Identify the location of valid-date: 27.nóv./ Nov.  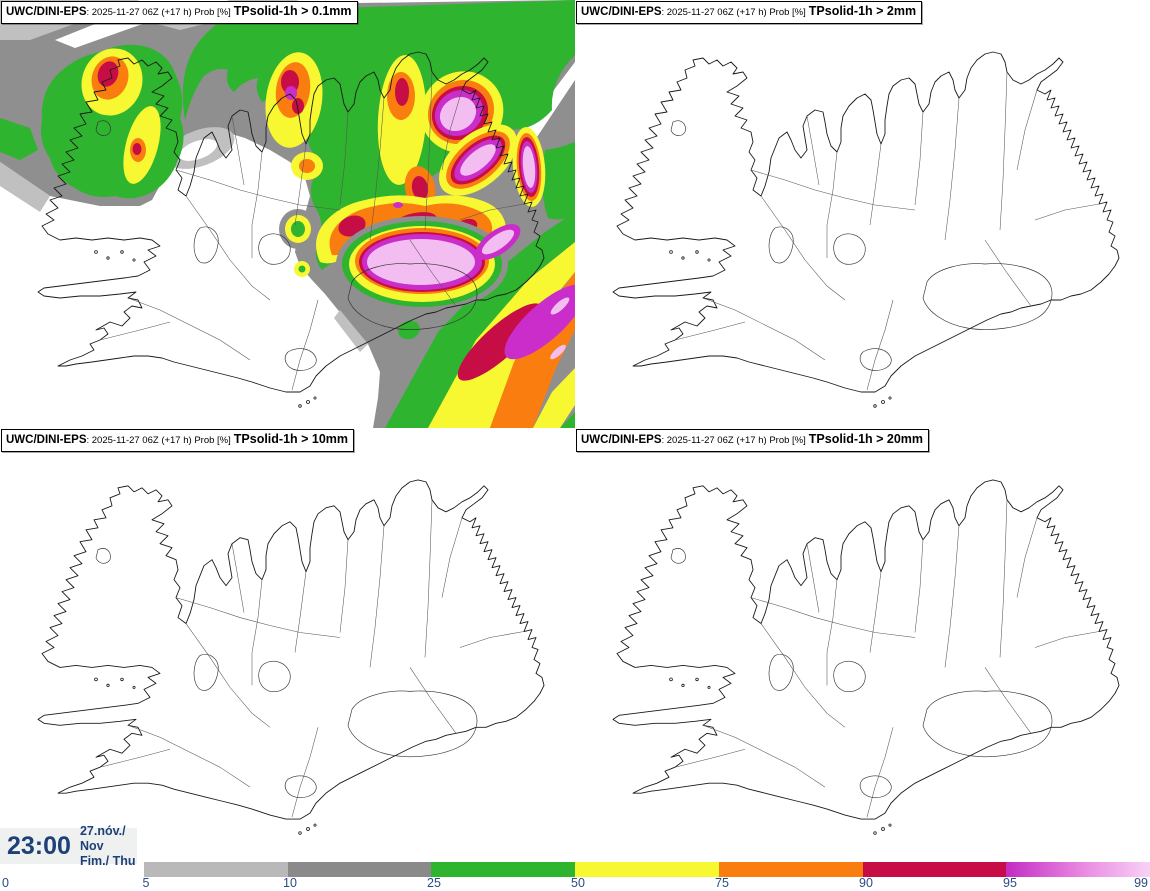
(102, 838).